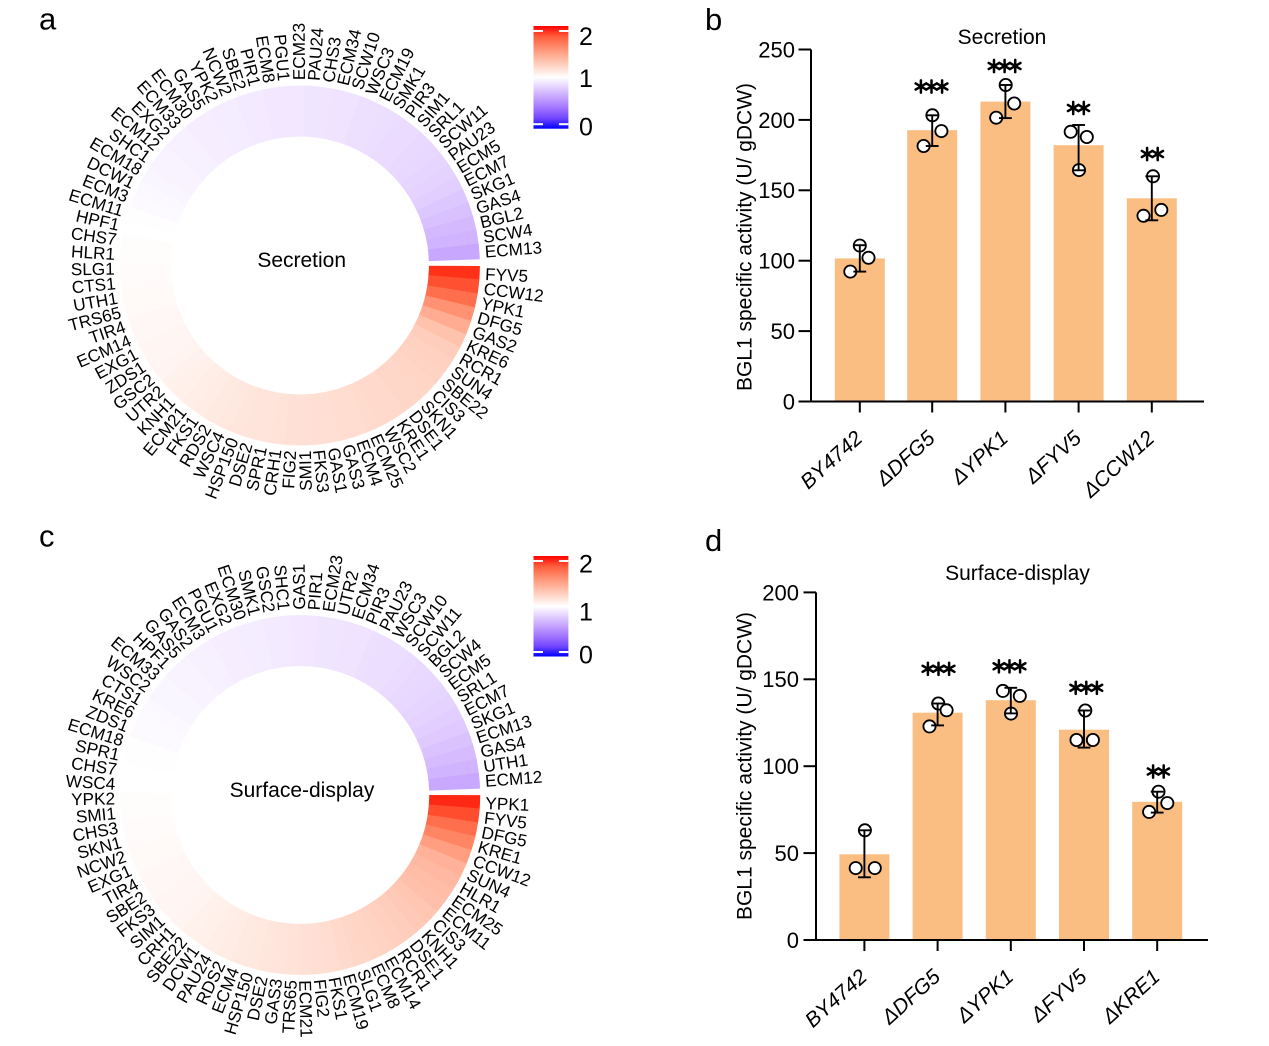 The image size is (1269, 1046). Describe the element at coordinates (93, 252) in the screenshot. I see `svg-text: HLR1` at that location.